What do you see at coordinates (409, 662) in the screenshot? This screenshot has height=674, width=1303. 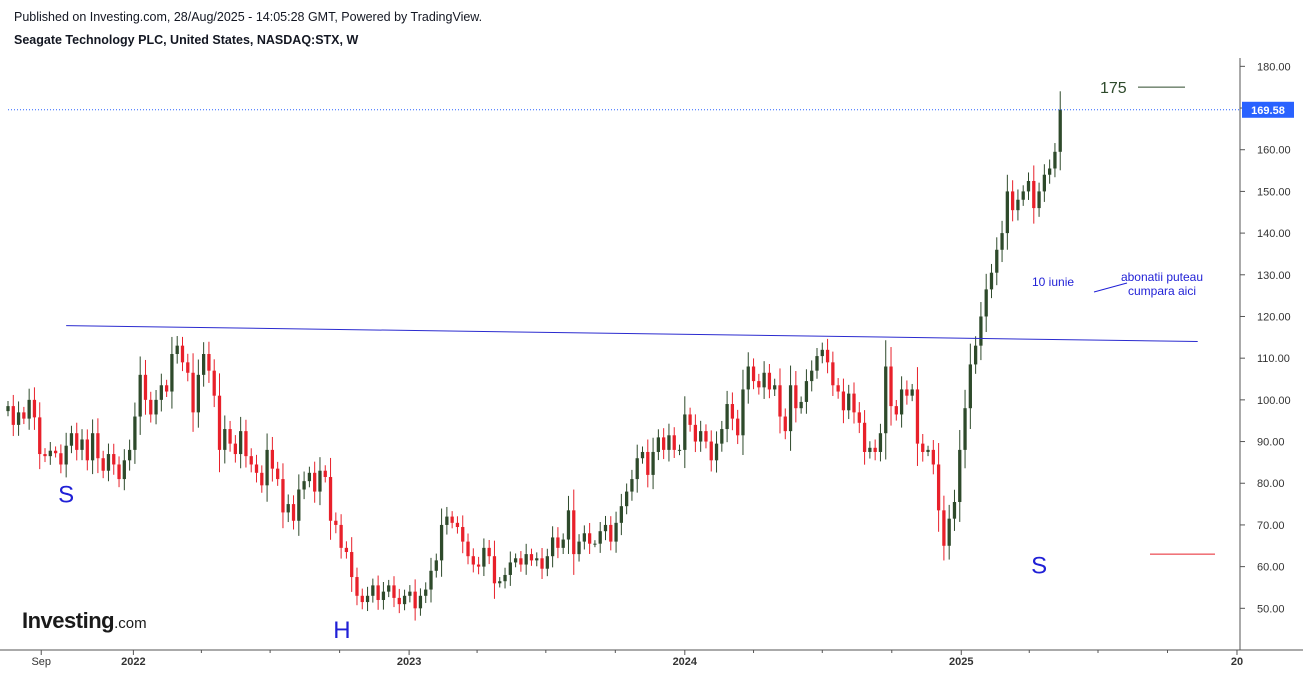 I see `x-tick-label: 2023` at bounding box center [409, 662].